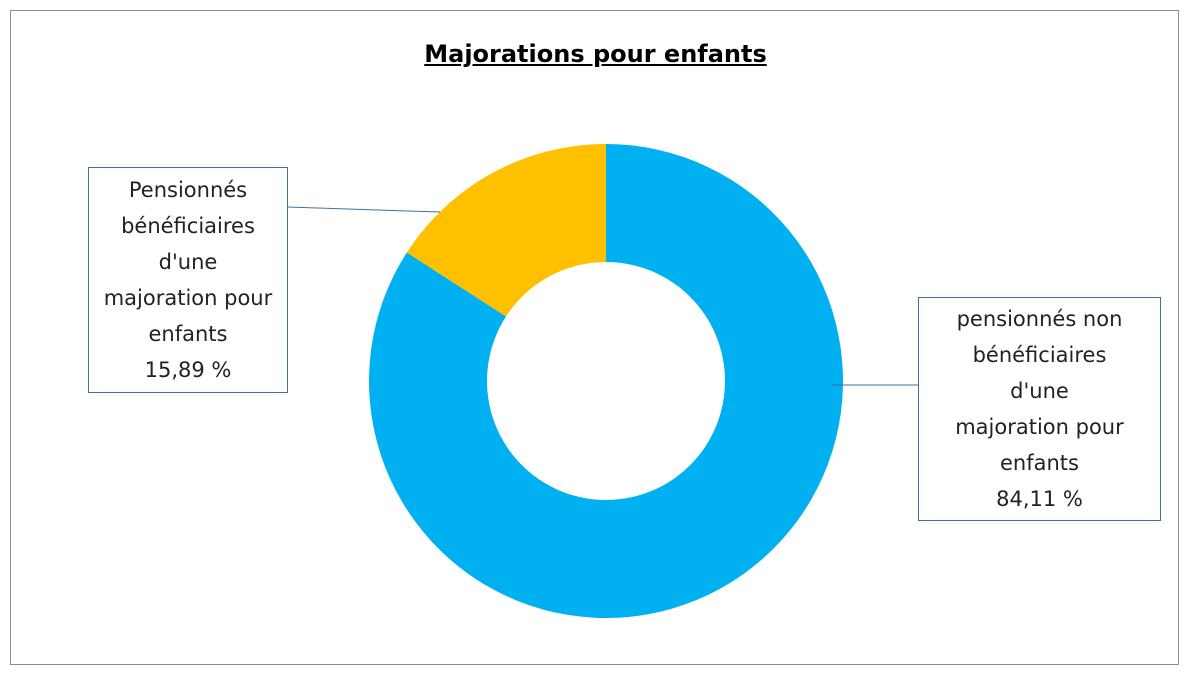 The image size is (1191, 677). I want to click on value-label: 84,11 %, so click(1039, 499).